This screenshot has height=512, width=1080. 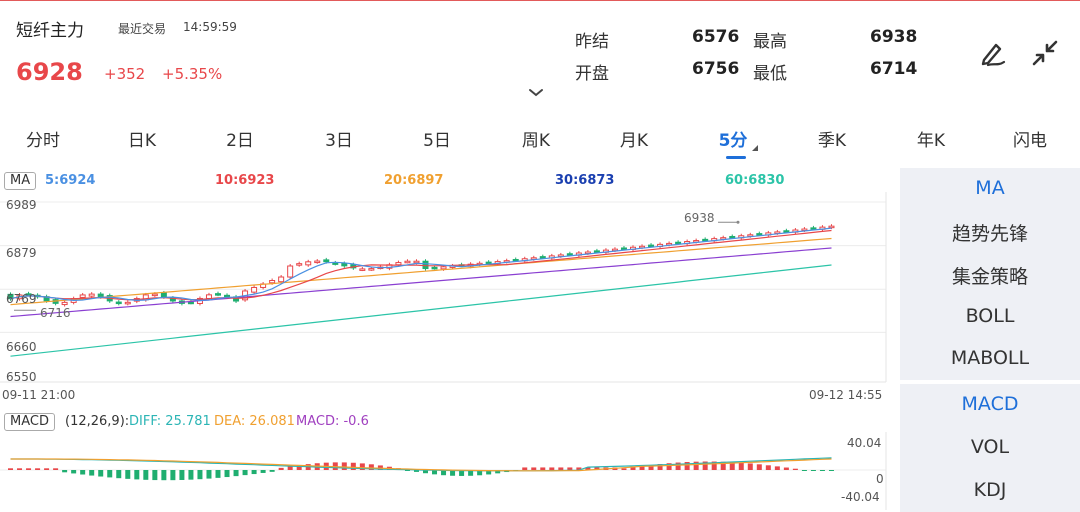 I want to click on tab-flash: 闪电, so click(x=1030, y=141).